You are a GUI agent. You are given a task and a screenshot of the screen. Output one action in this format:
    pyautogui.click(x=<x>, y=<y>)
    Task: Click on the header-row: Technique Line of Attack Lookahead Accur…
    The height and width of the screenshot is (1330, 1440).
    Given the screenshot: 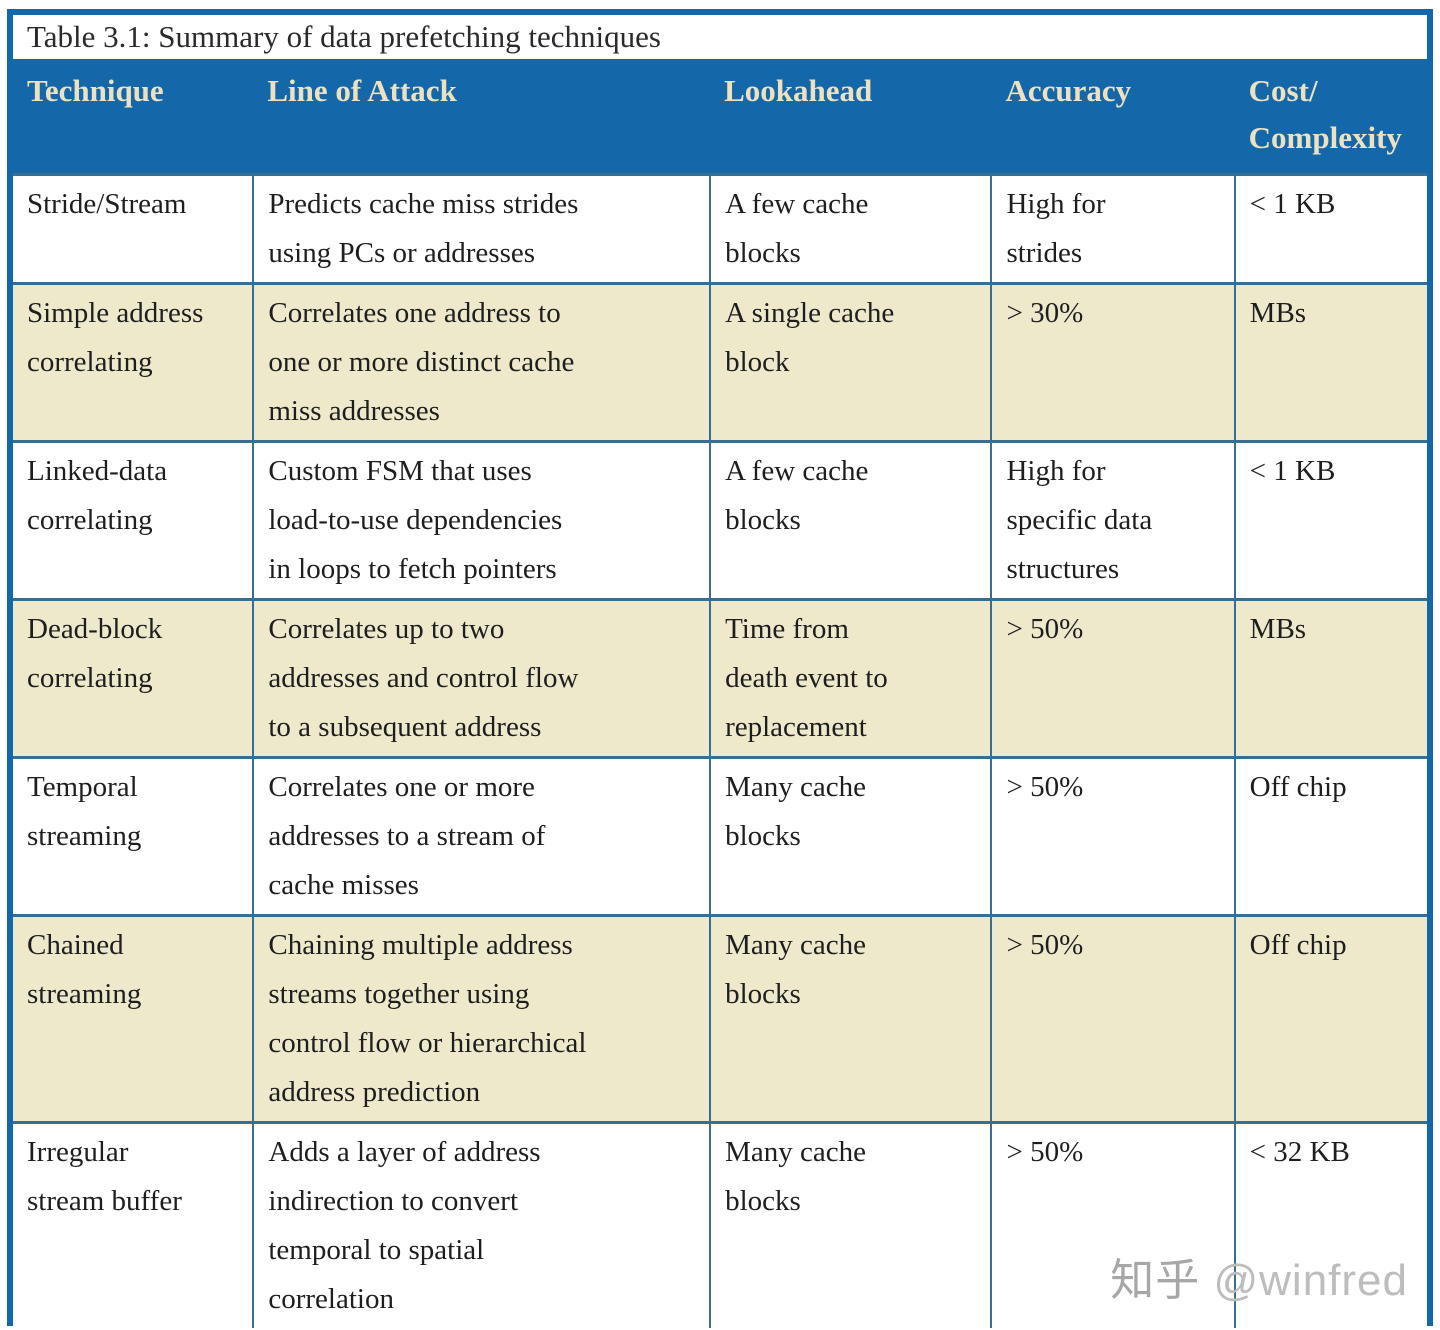 What is the action you would take?
    pyautogui.click(x=720, y=117)
    